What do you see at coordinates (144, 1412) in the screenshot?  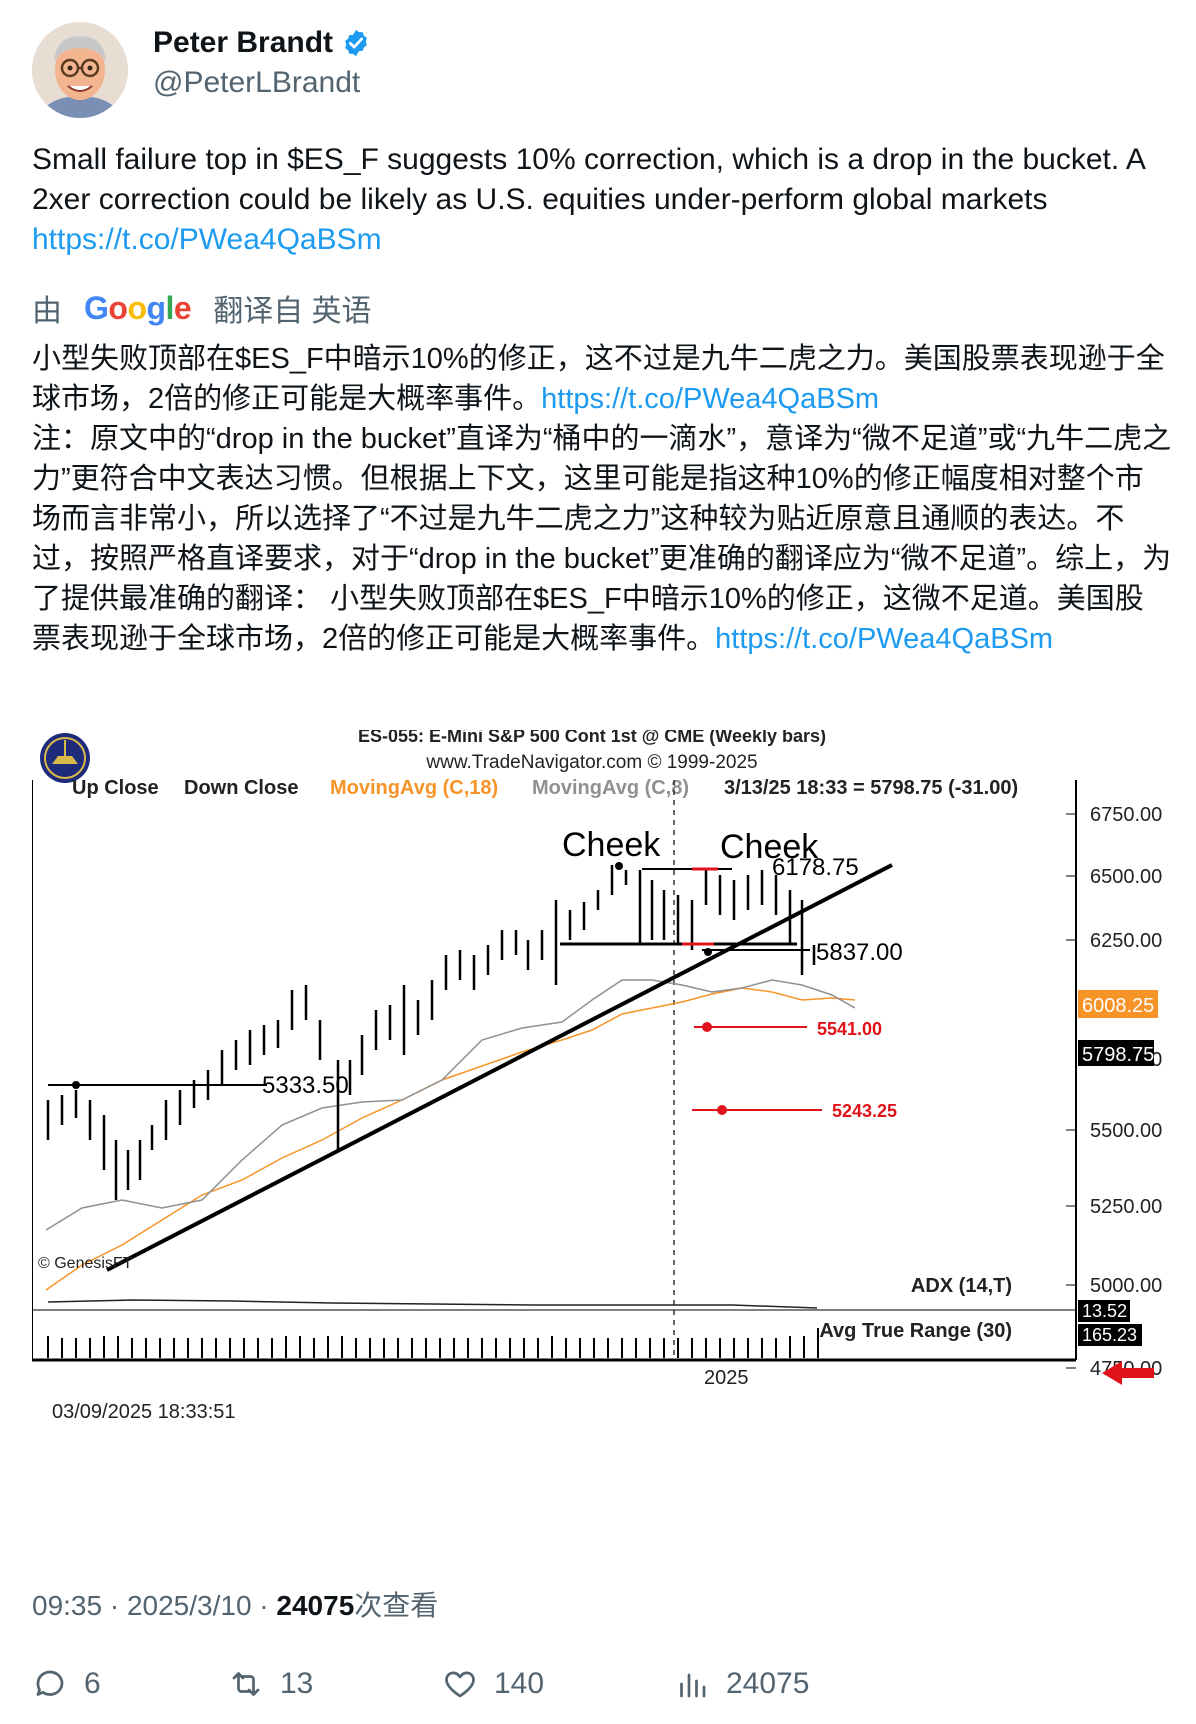 I see `chart-timestamp: 03/09/2025 18:33:51` at bounding box center [144, 1412].